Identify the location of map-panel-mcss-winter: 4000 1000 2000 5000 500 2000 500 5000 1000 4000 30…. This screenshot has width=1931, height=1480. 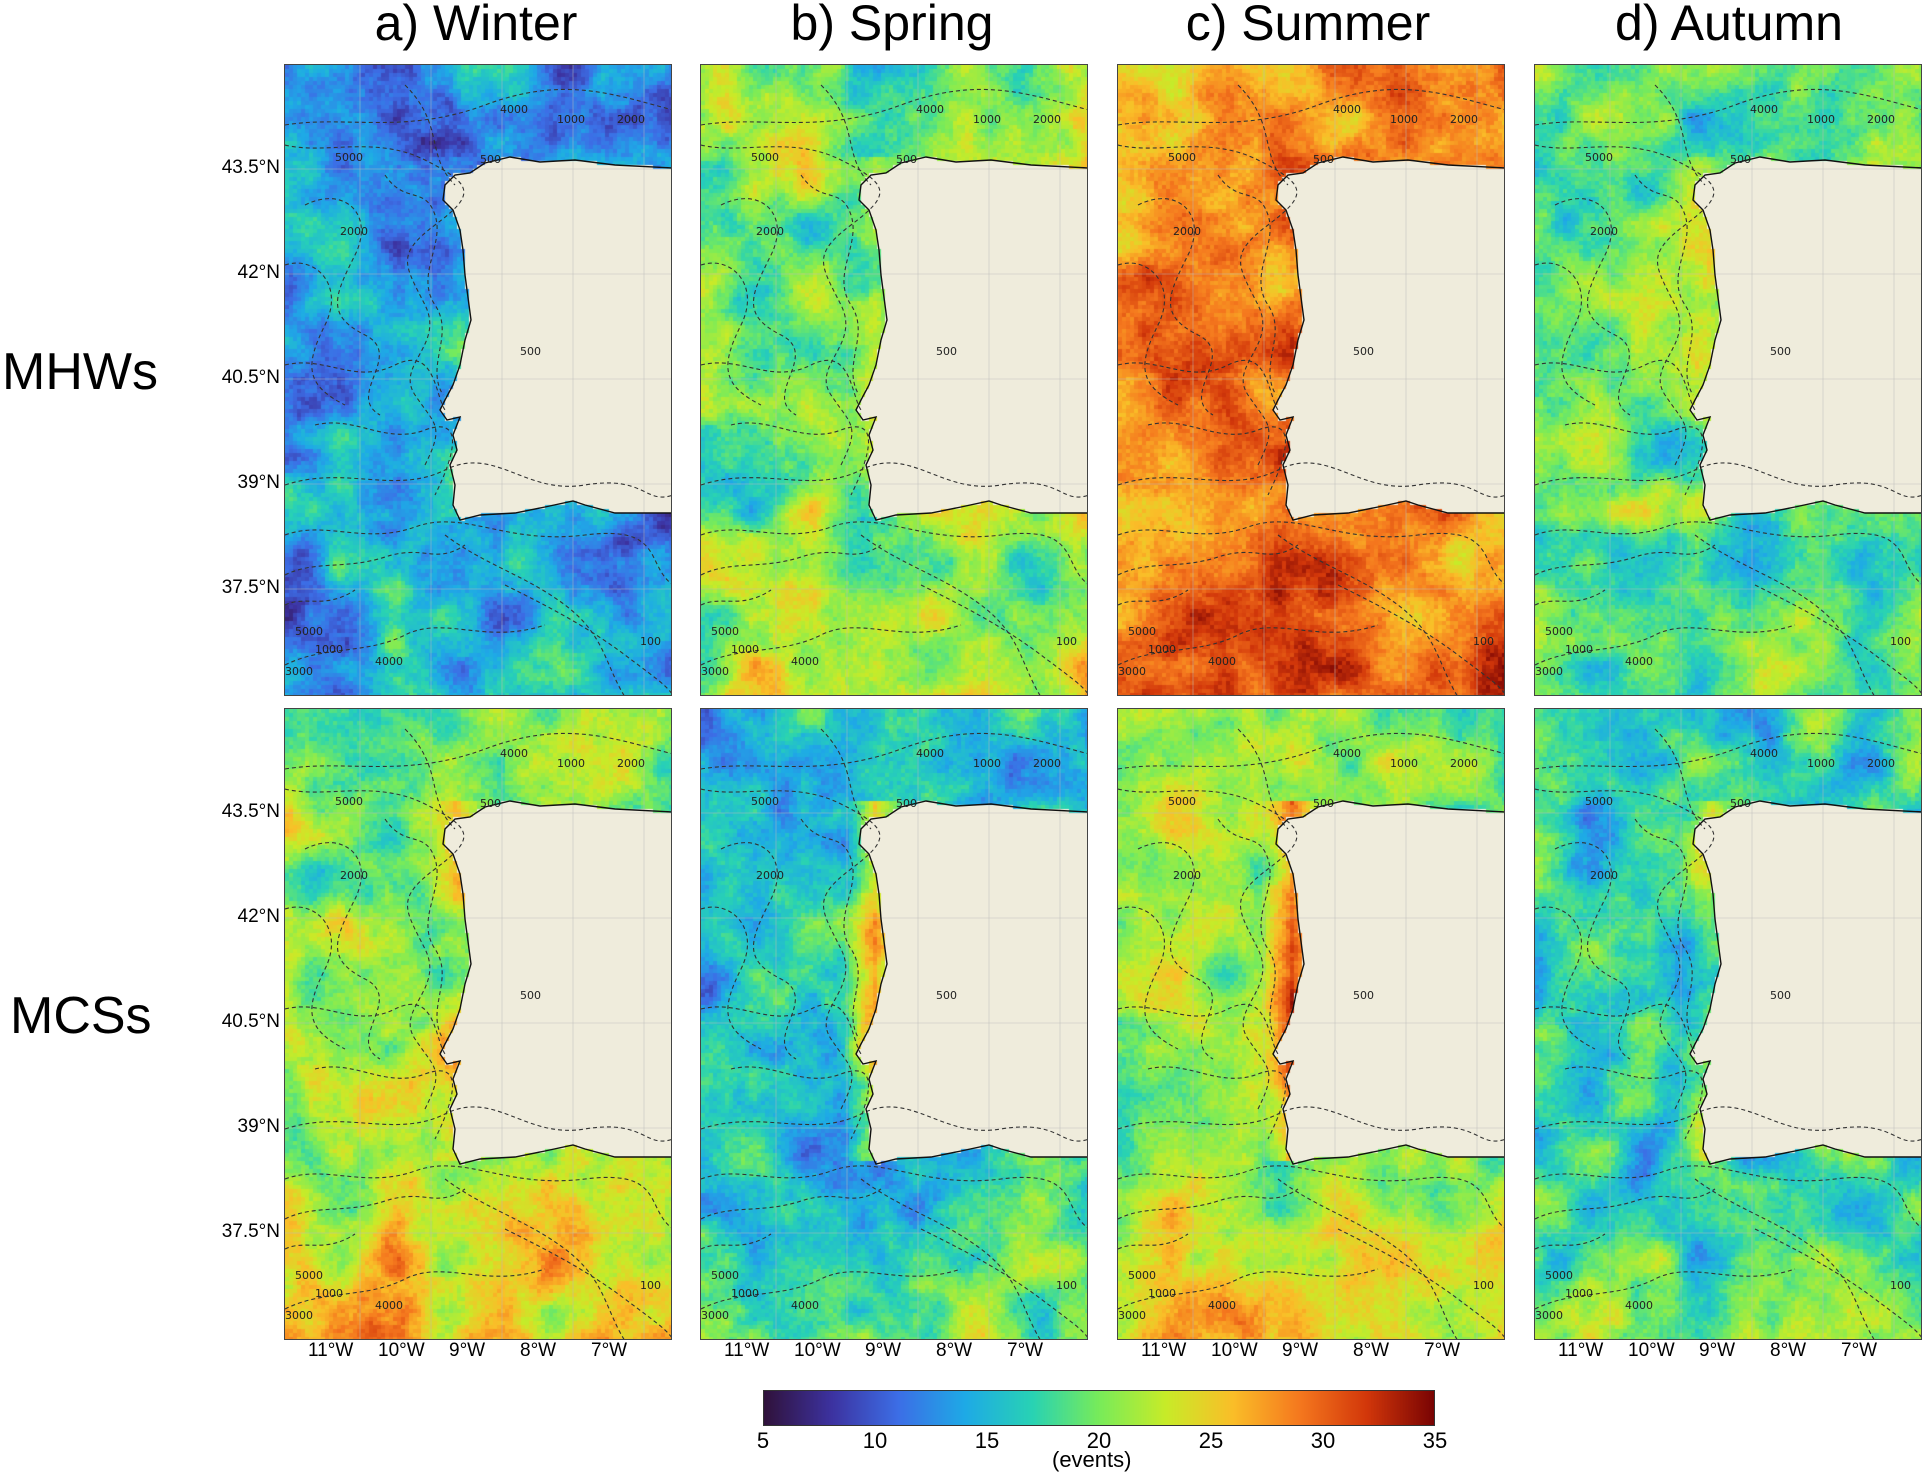
(478, 1024).